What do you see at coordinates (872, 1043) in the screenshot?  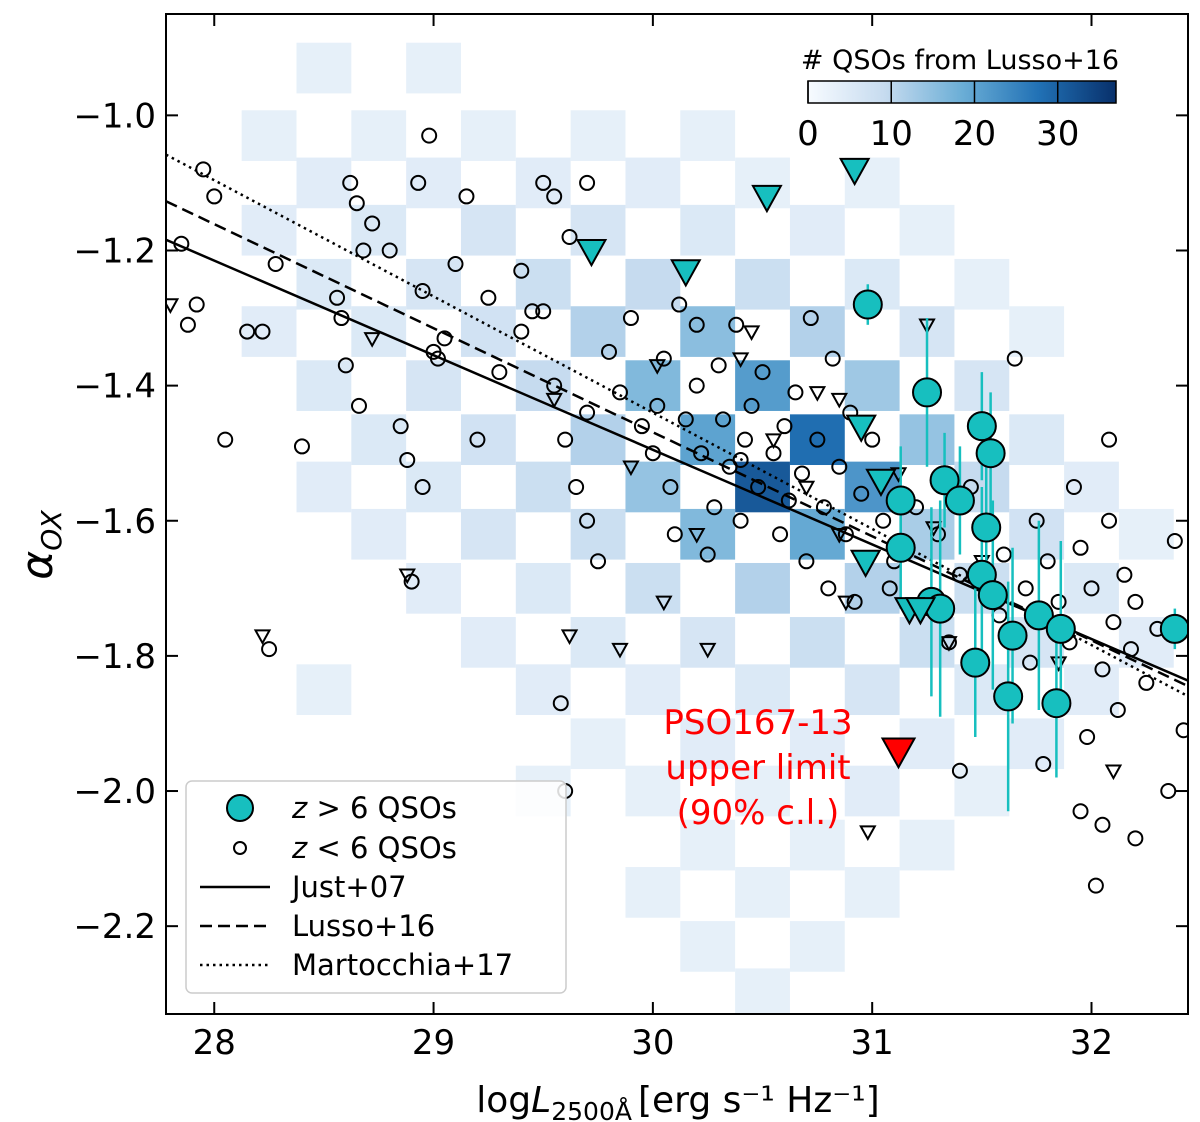 I see `x-tick-label: 31` at bounding box center [872, 1043].